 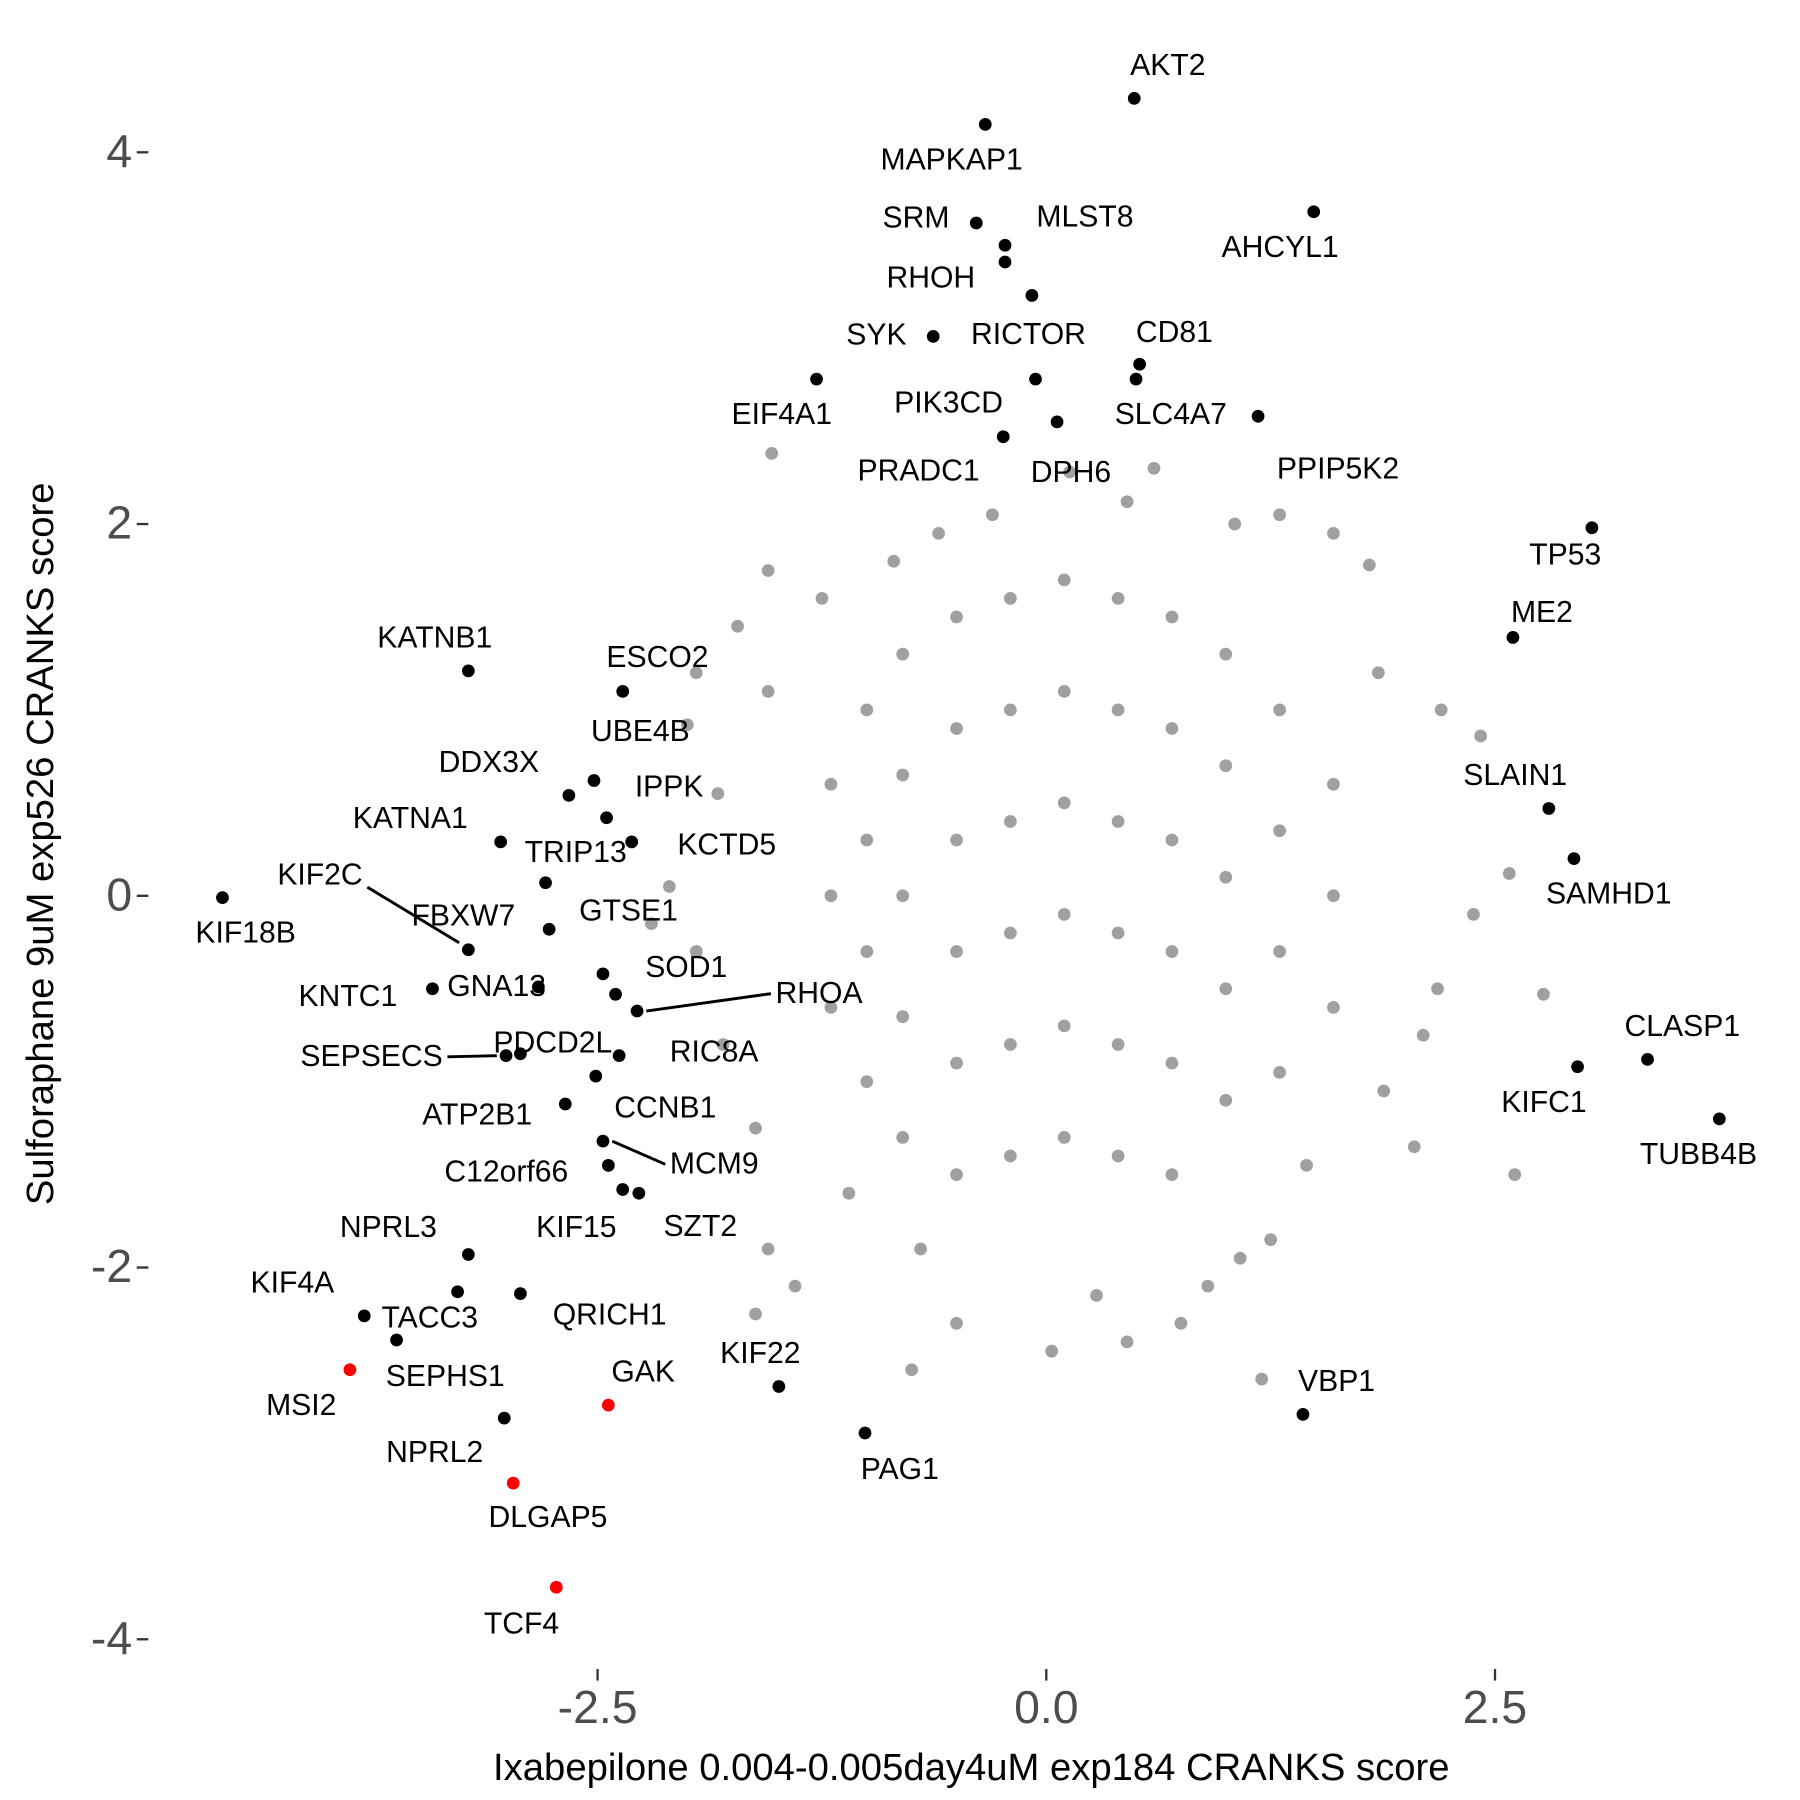 I want to click on point-label: PAG1, so click(x=900, y=1469).